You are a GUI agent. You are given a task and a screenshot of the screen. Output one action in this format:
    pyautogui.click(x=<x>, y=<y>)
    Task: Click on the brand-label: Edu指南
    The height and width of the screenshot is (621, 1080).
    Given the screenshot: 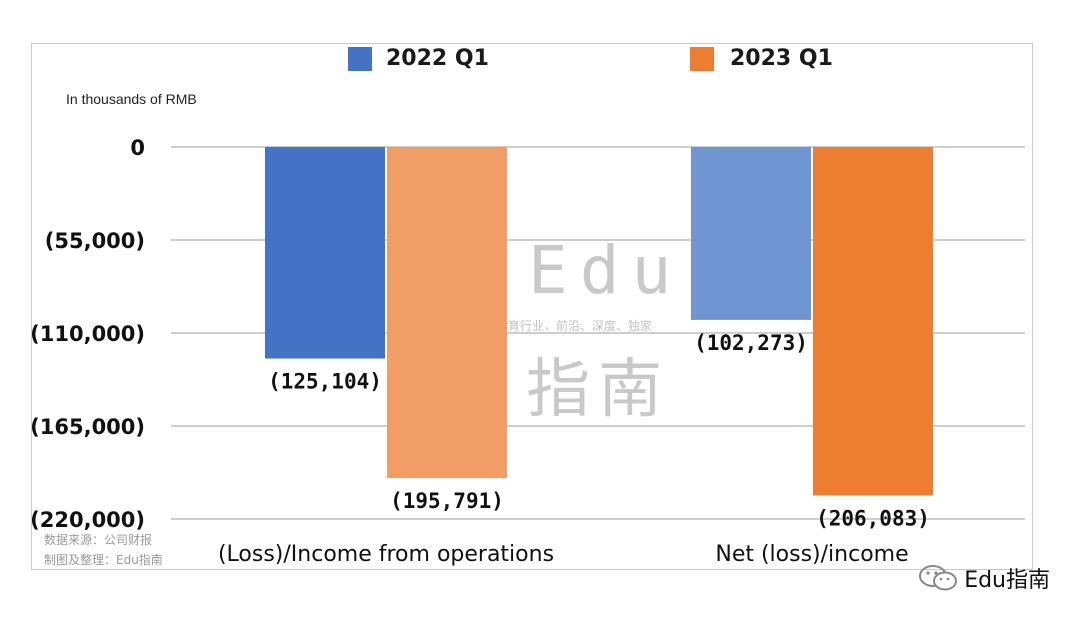 What is the action you would take?
    pyautogui.click(x=1007, y=580)
    